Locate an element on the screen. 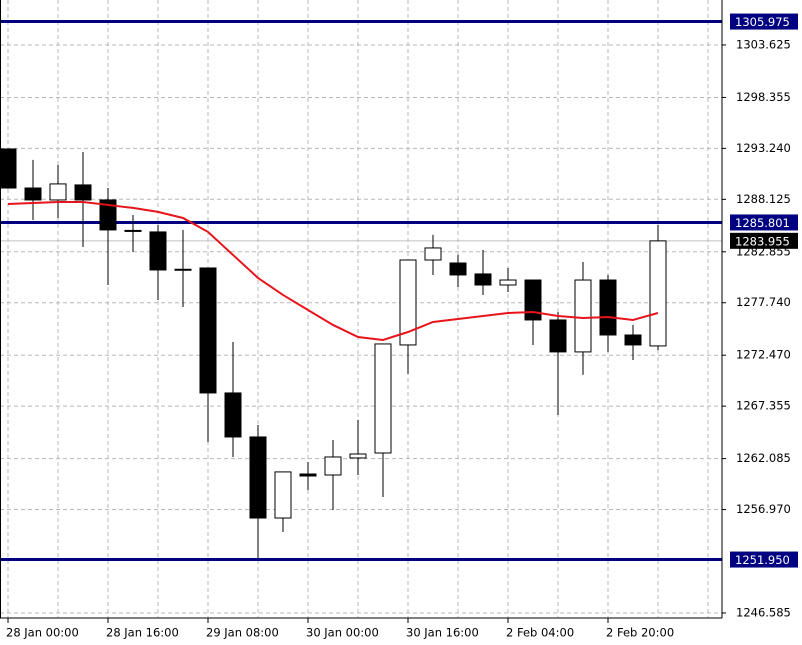 The image size is (802, 645). y-tick-label: 1262.085 is located at coordinates (763, 458).